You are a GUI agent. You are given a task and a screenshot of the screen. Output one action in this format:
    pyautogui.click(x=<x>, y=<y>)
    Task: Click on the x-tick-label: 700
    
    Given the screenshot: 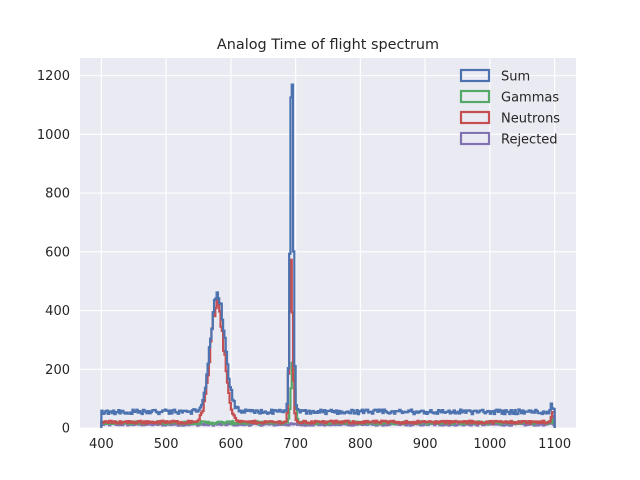 What is the action you would take?
    pyautogui.click(x=295, y=444)
    